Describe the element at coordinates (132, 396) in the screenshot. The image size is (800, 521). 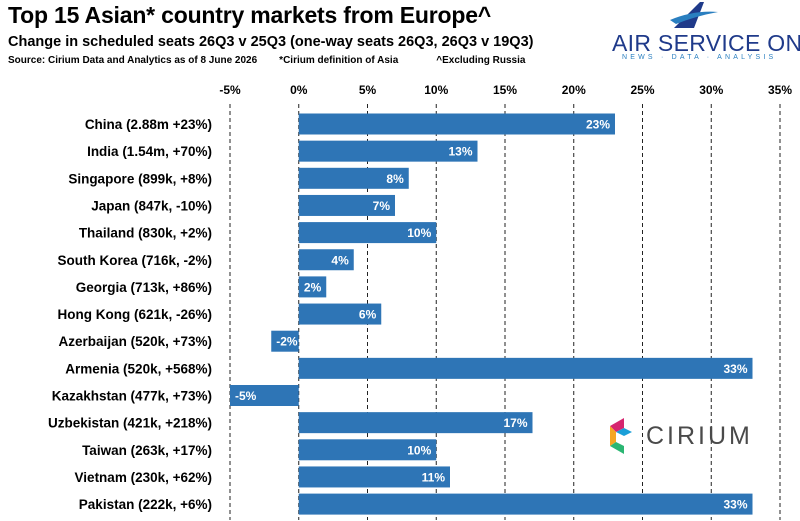
I see `category-label: Kazakhstan (477k, +73%)` at that location.